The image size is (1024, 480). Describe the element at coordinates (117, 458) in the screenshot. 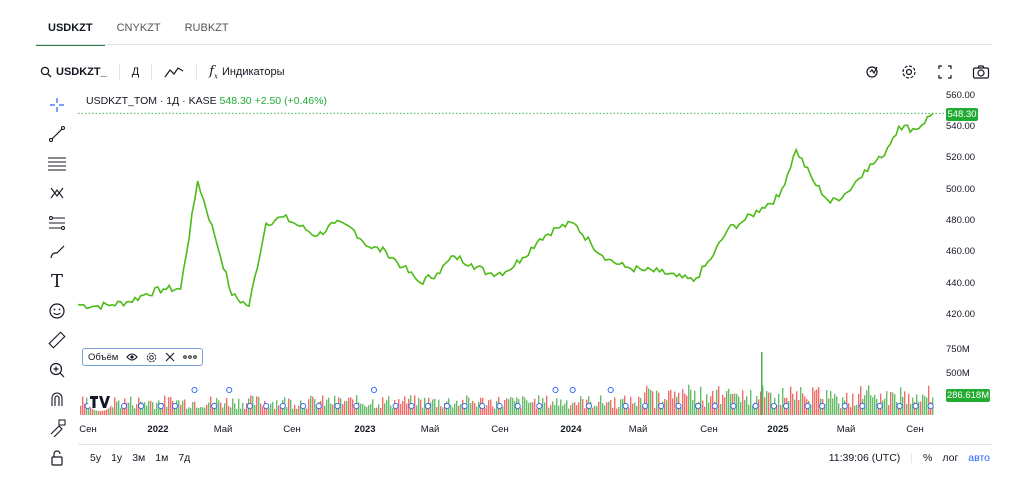

I see `range-1y: 1y` at that location.